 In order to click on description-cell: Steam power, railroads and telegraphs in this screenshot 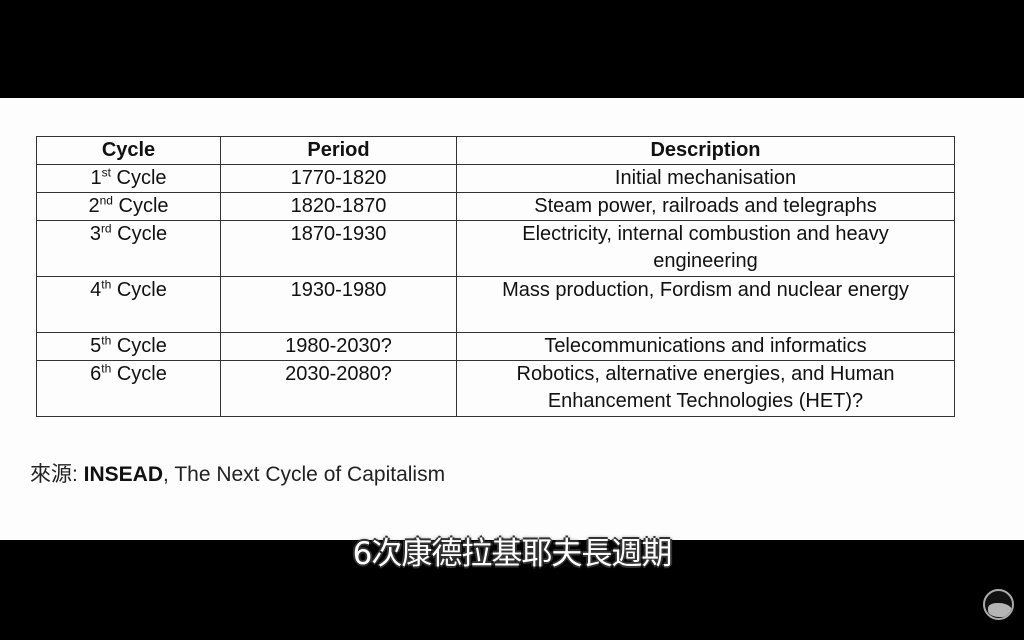, I will do `click(705, 206)`.